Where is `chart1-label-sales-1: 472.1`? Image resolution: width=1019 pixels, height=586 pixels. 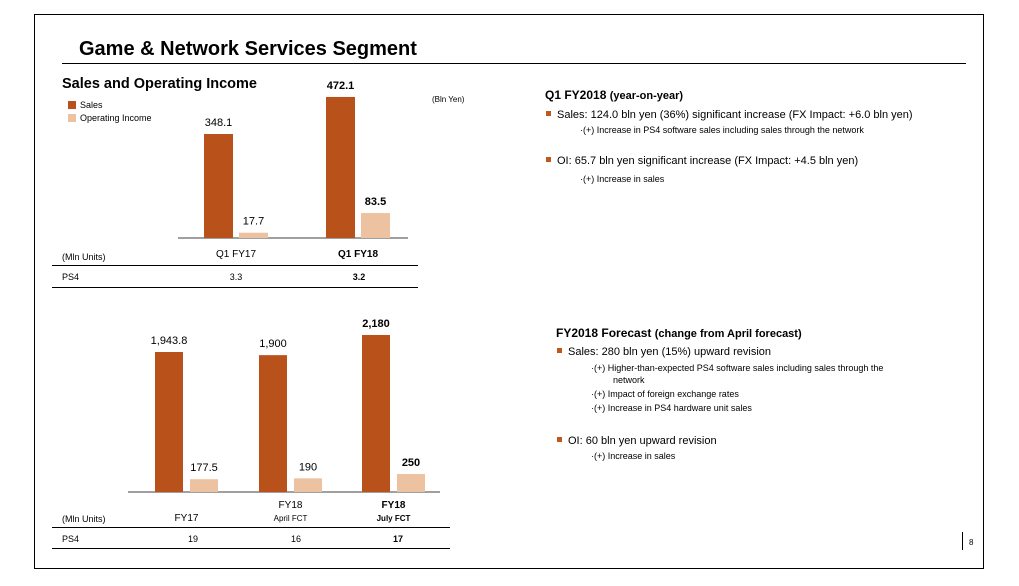 chart1-label-sales-1: 472.1 is located at coordinates (341, 86).